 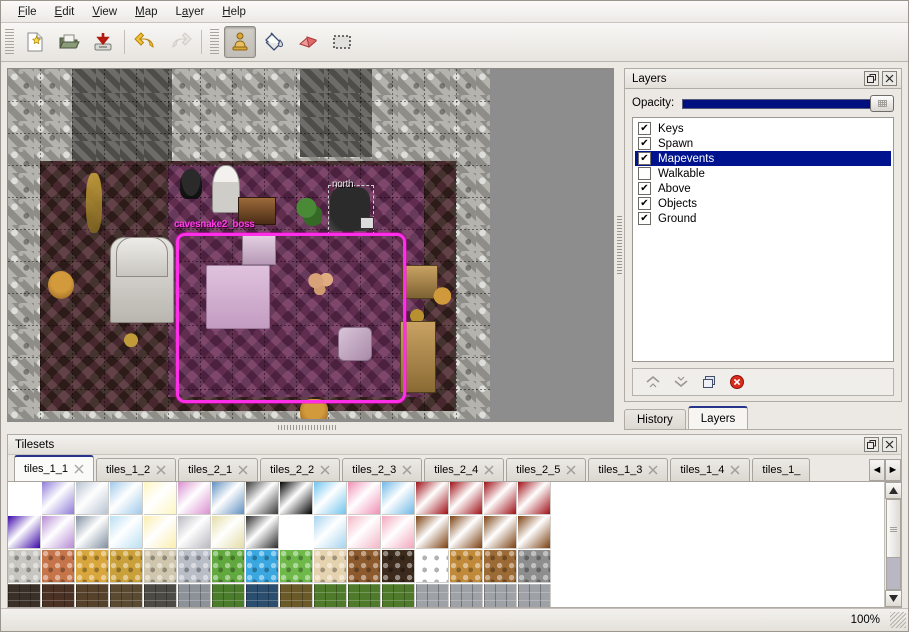 What do you see at coordinates (763, 173) in the screenshot?
I see `layer-row-walkable: Walkable` at bounding box center [763, 173].